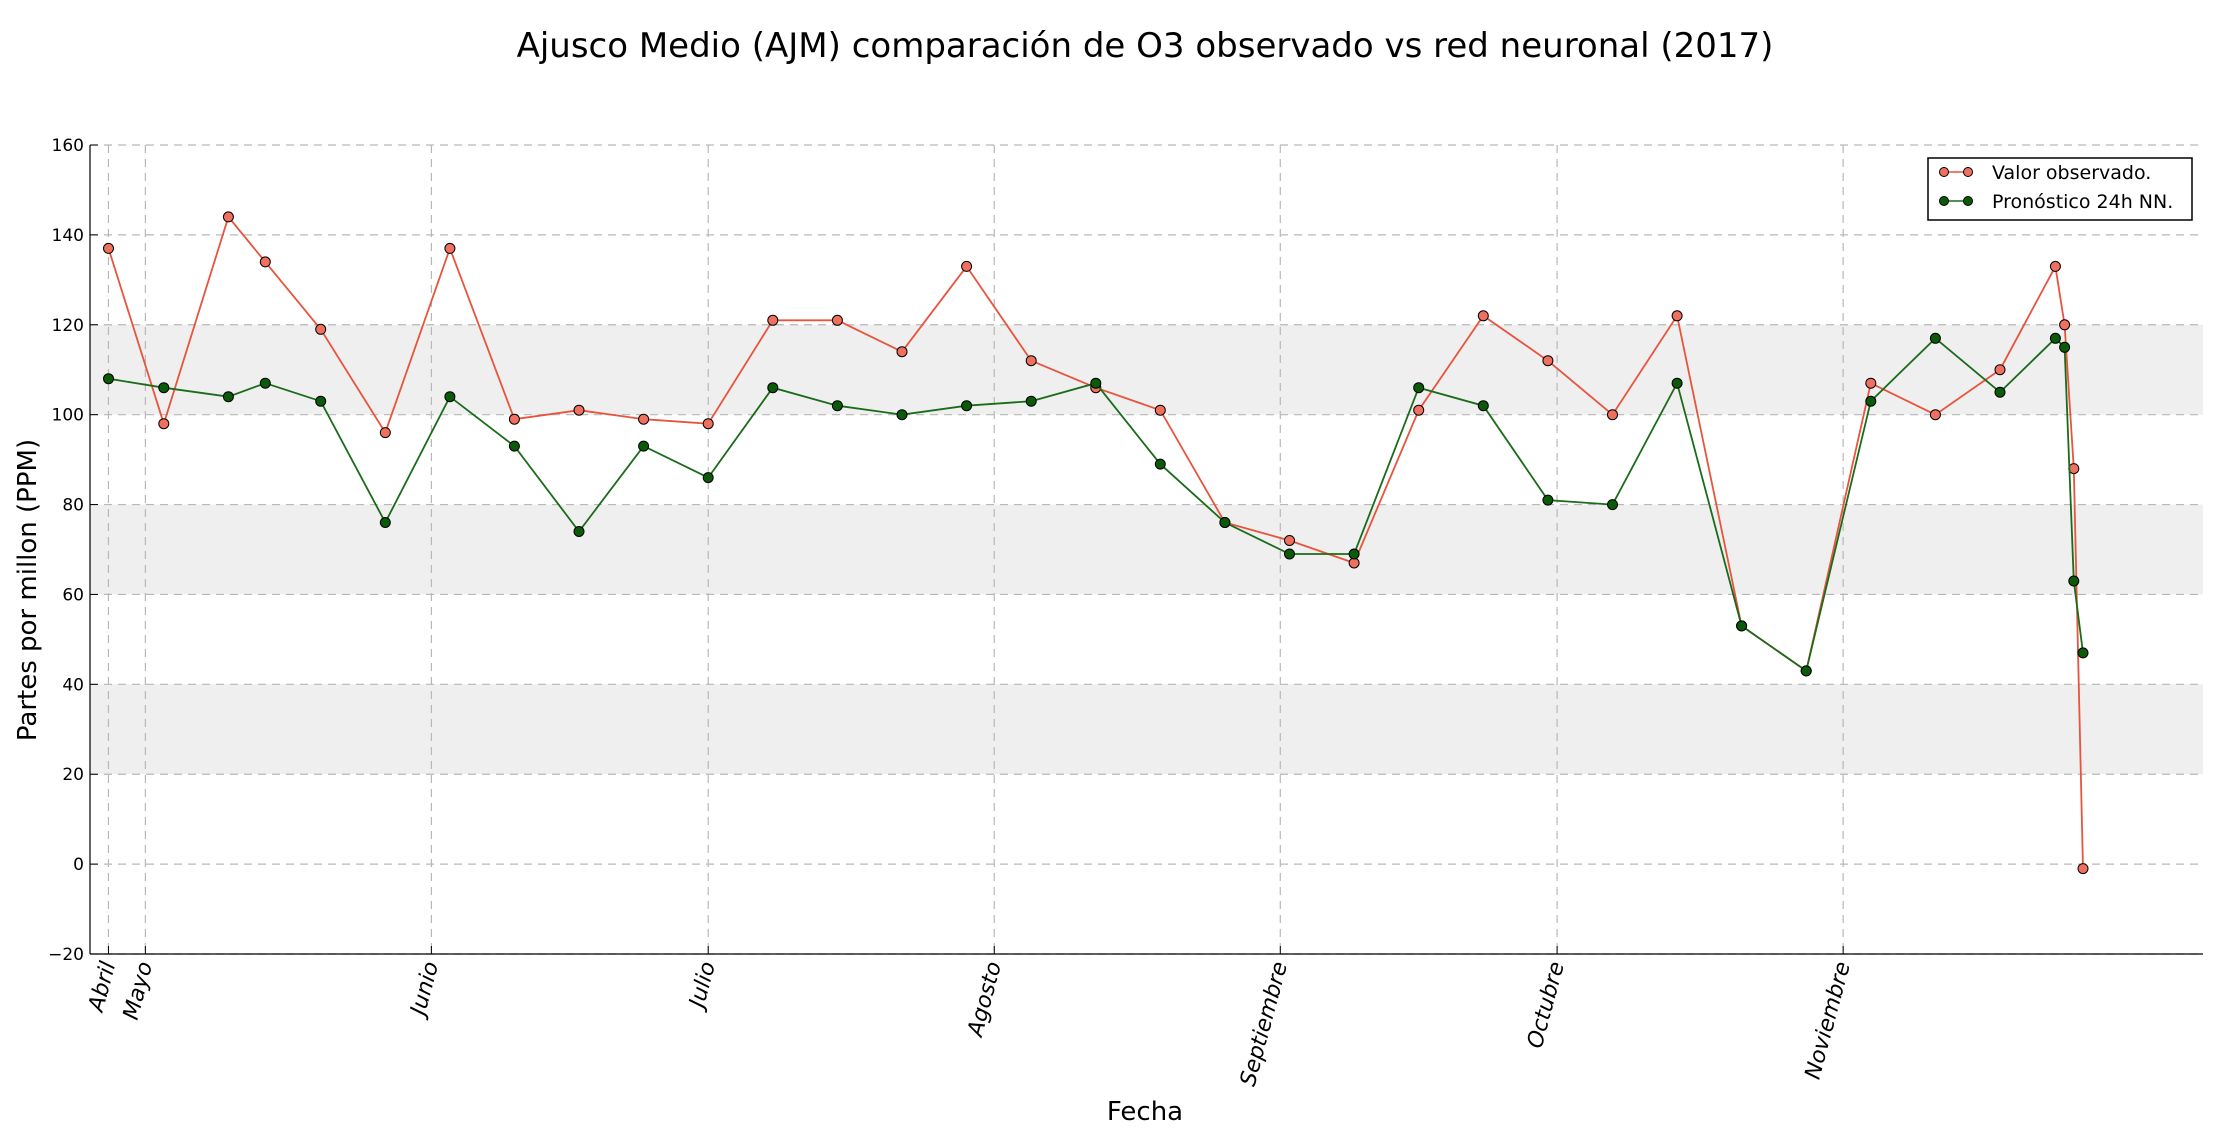 The height and width of the screenshot is (1144, 2220). I want to click on y-tick-label: 0, so click(78, 865).